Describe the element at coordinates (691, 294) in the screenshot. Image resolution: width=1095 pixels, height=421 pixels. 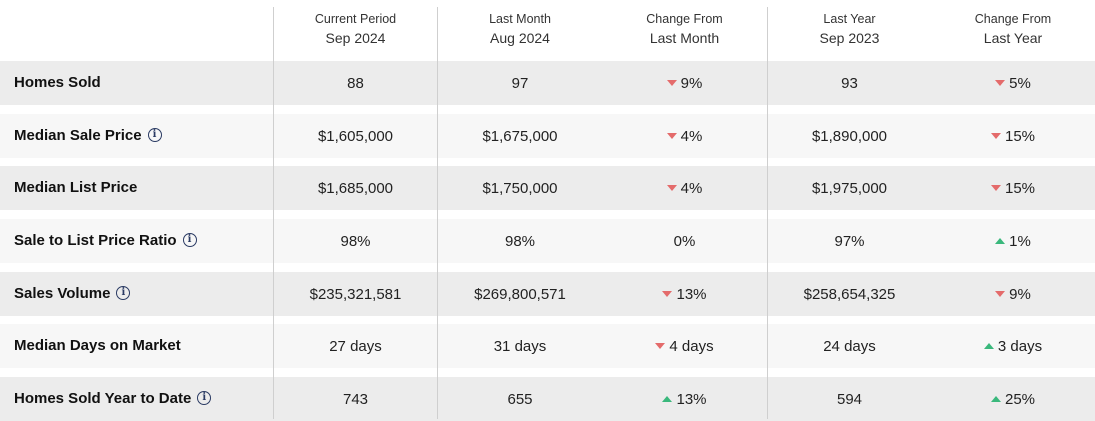
I see `cell-value: 13%` at that location.